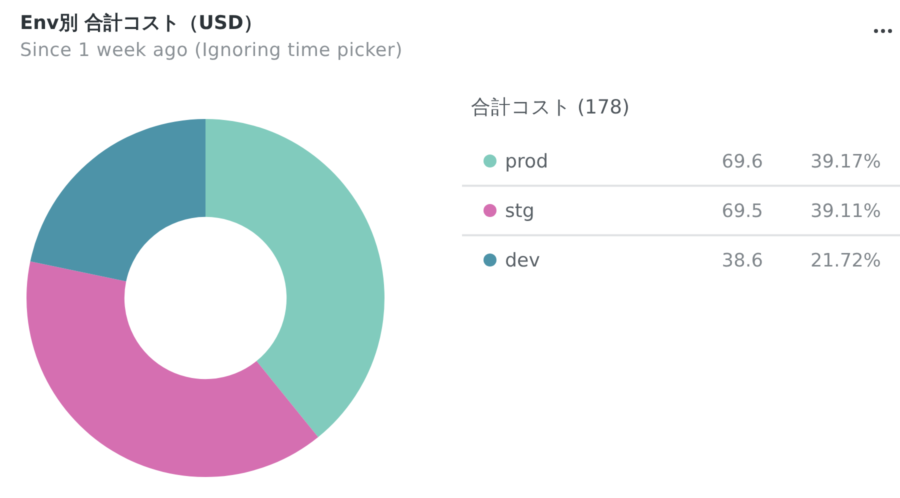  What do you see at coordinates (742, 261) in the screenshot?
I see `data-label: 38.6` at bounding box center [742, 261].